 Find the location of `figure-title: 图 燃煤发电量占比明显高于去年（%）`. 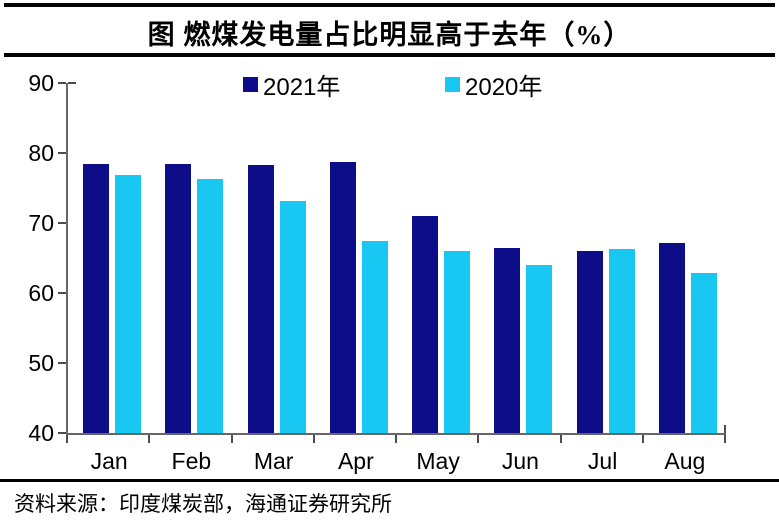

figure-title: 图 燃煤发电量占比明显高于去年（%） is located at coordinates (389, 35).